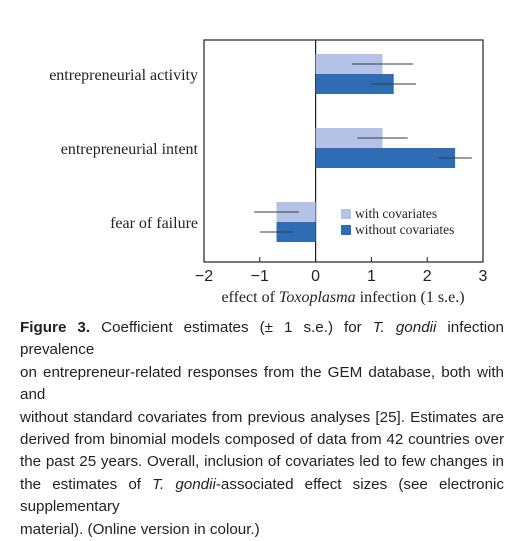 This screenshot has height=541, width=520. Describe the element at coordinates (231, 327) in the screenshot. I see `caption-text: Coefficient estimates (± 1 s.e.) for` at that location.